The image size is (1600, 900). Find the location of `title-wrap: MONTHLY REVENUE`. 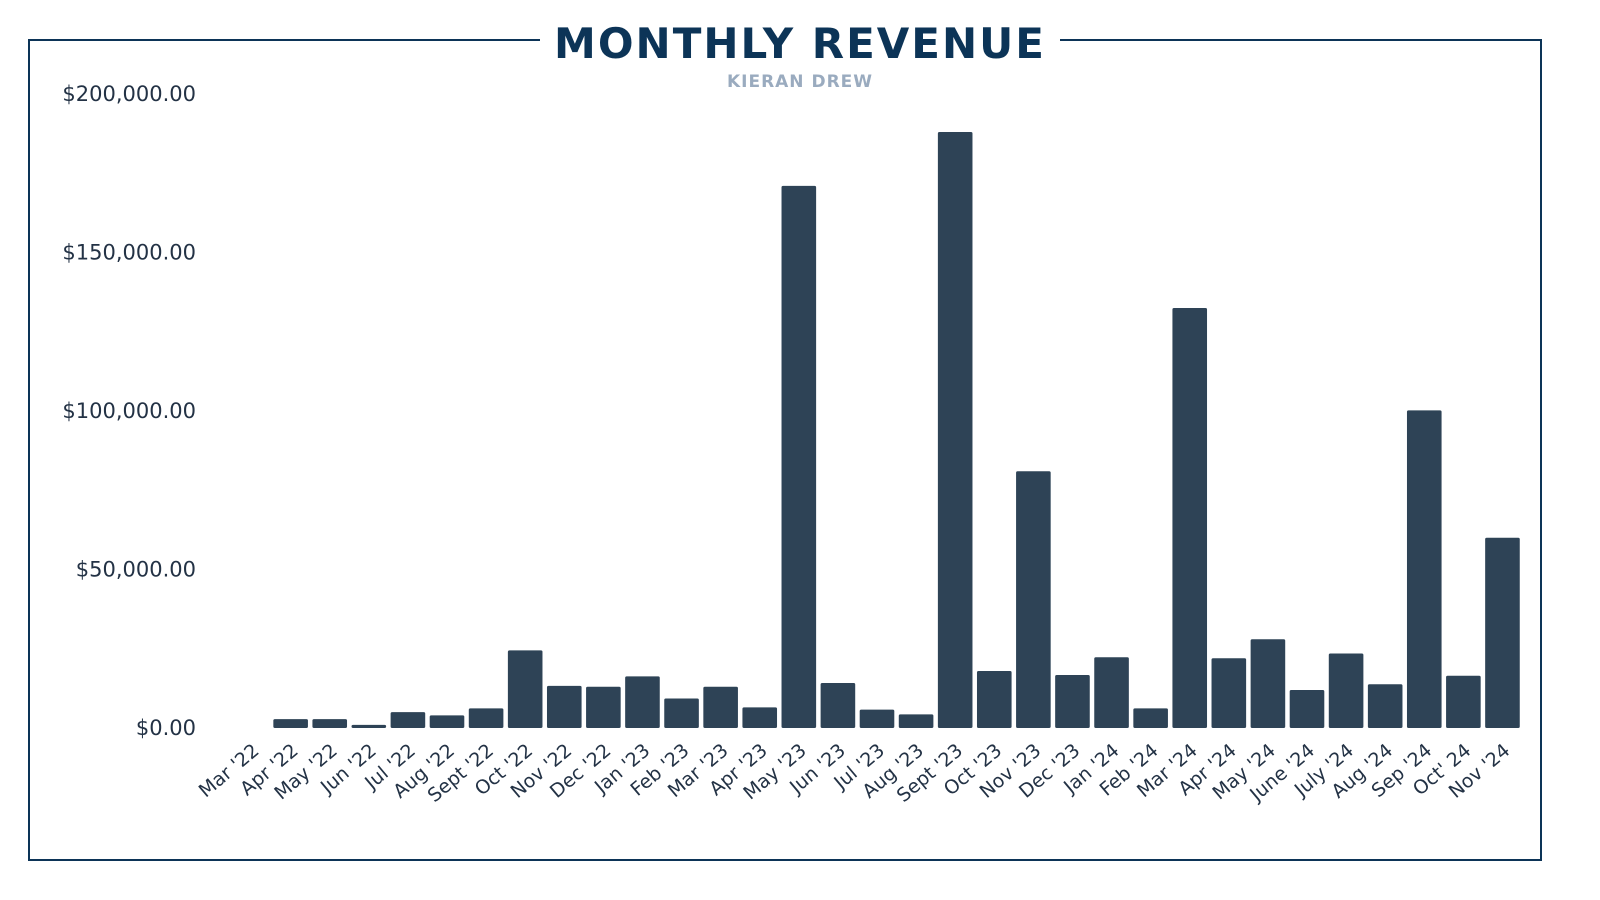

title-wrap: MONTHLY REVENUE is located at coordinates (800, 44).